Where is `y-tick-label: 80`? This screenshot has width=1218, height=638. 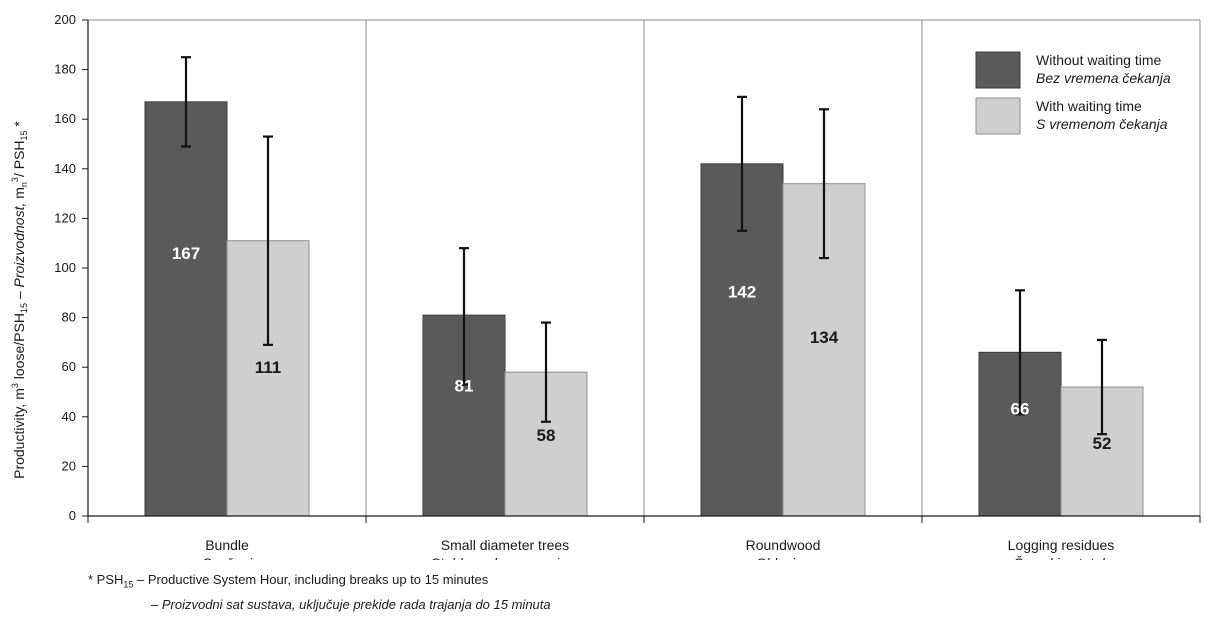
y-tick-label: 80 is located at coordinates (69, 317).